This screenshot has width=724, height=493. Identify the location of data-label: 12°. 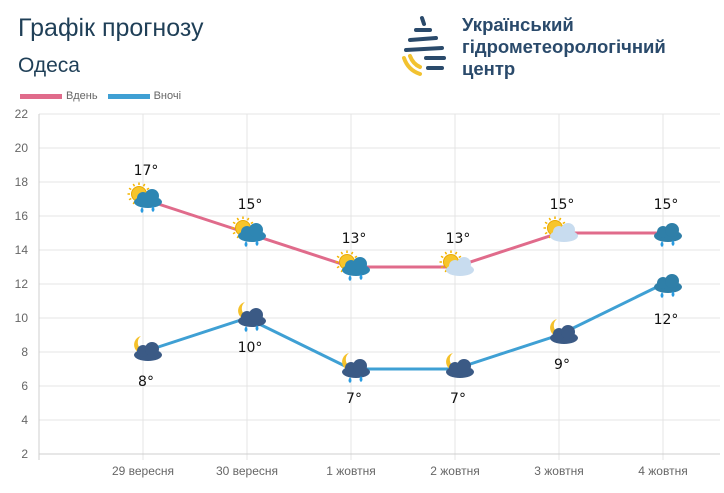
(666, 320).